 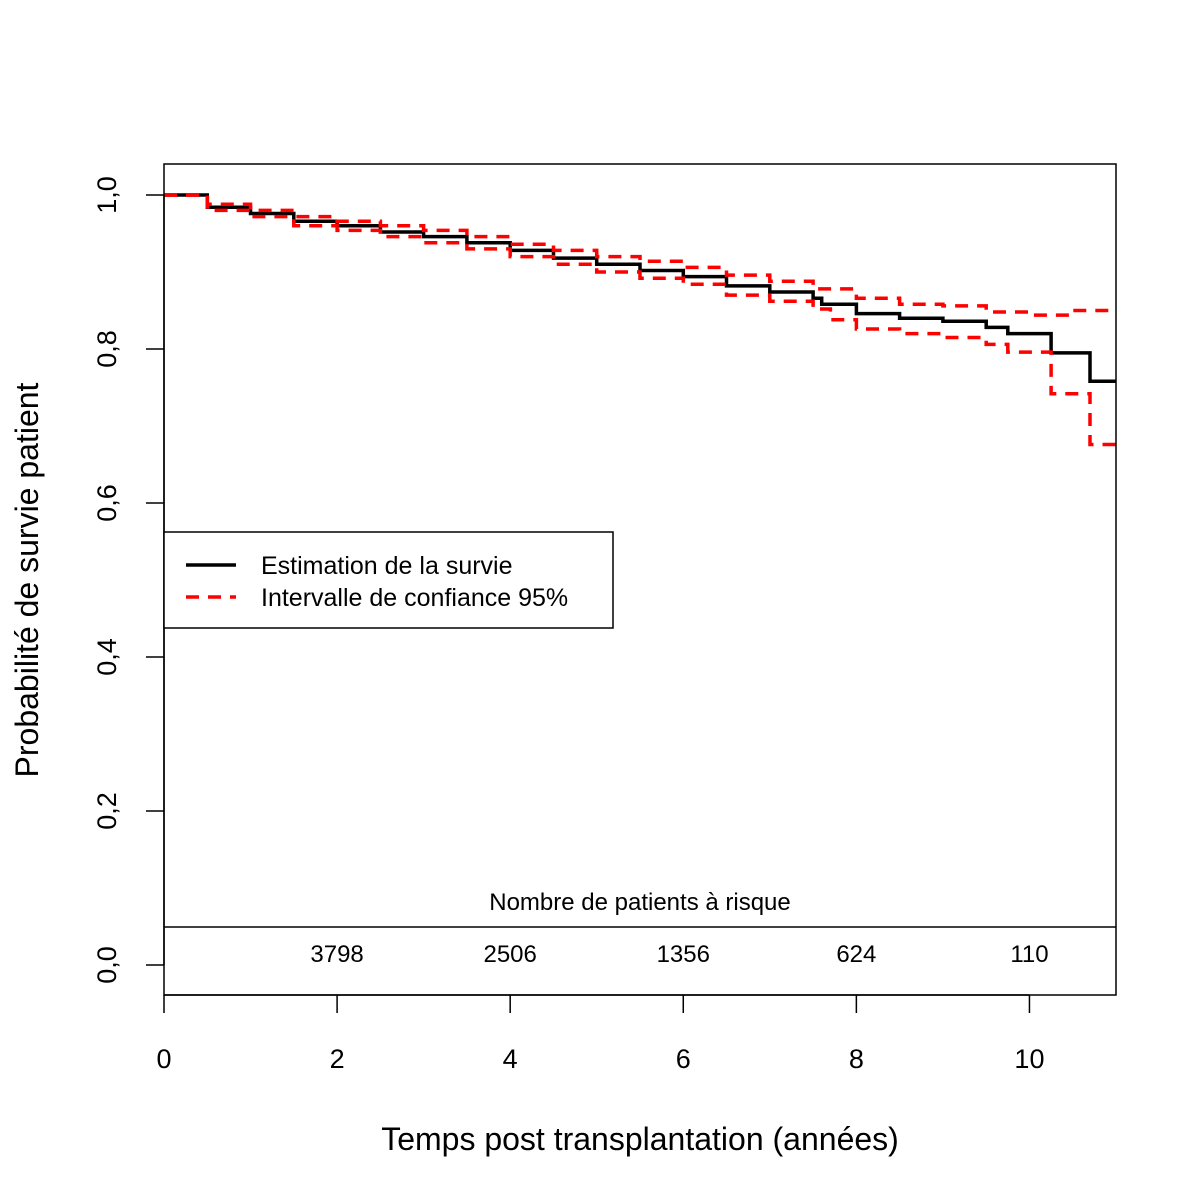 What do you see at coordinates (107, 811) in the screenshot?
I see `y-tick-label-1: 0,2` at bounding box center [107, 811].